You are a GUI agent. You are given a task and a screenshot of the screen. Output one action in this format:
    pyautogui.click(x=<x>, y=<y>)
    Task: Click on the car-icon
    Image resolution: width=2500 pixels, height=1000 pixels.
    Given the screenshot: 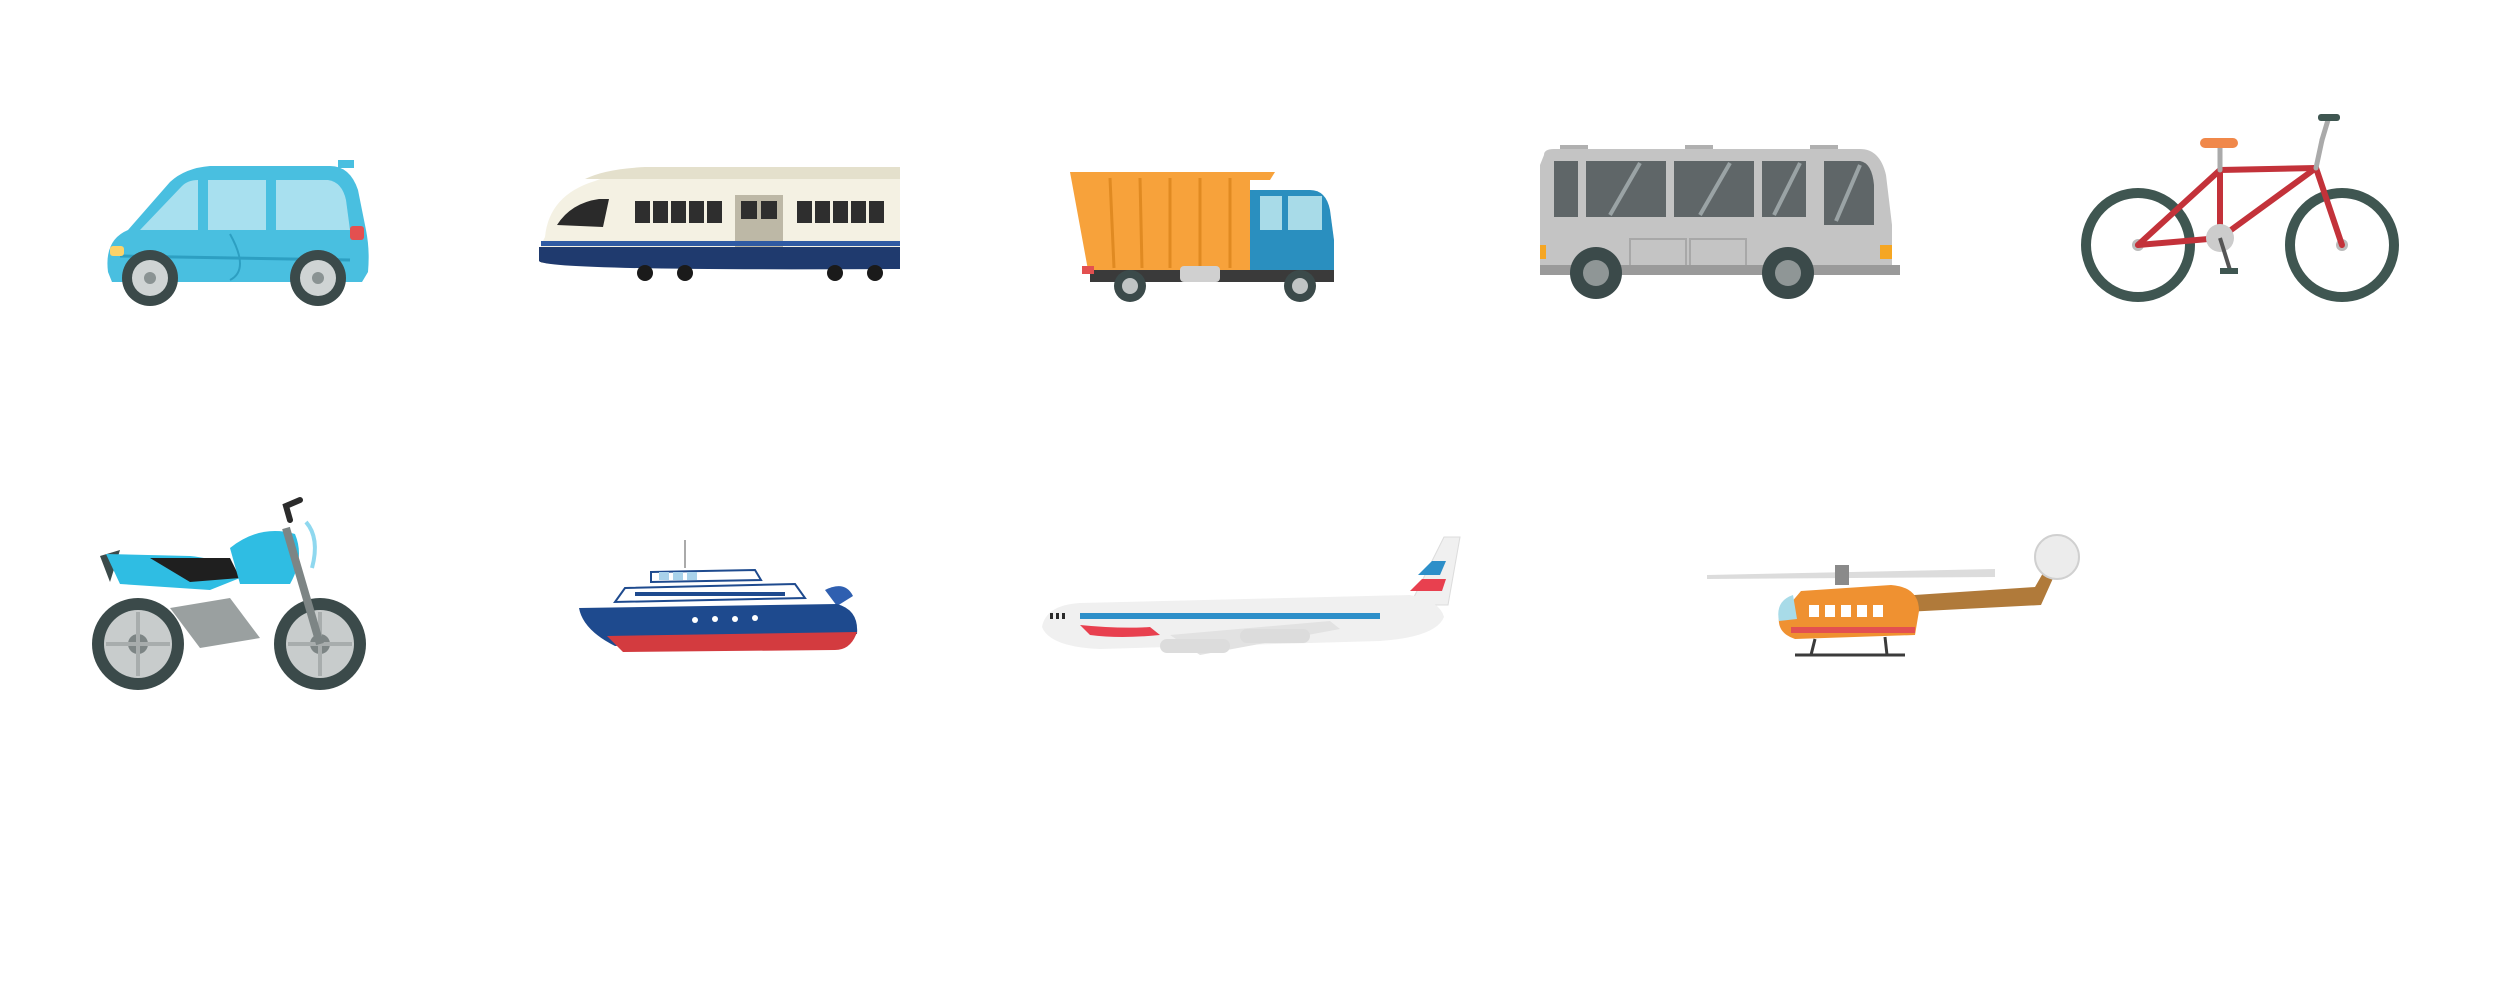 What is the action you would take?
    pyautogui.click(x=235, y=235)
    